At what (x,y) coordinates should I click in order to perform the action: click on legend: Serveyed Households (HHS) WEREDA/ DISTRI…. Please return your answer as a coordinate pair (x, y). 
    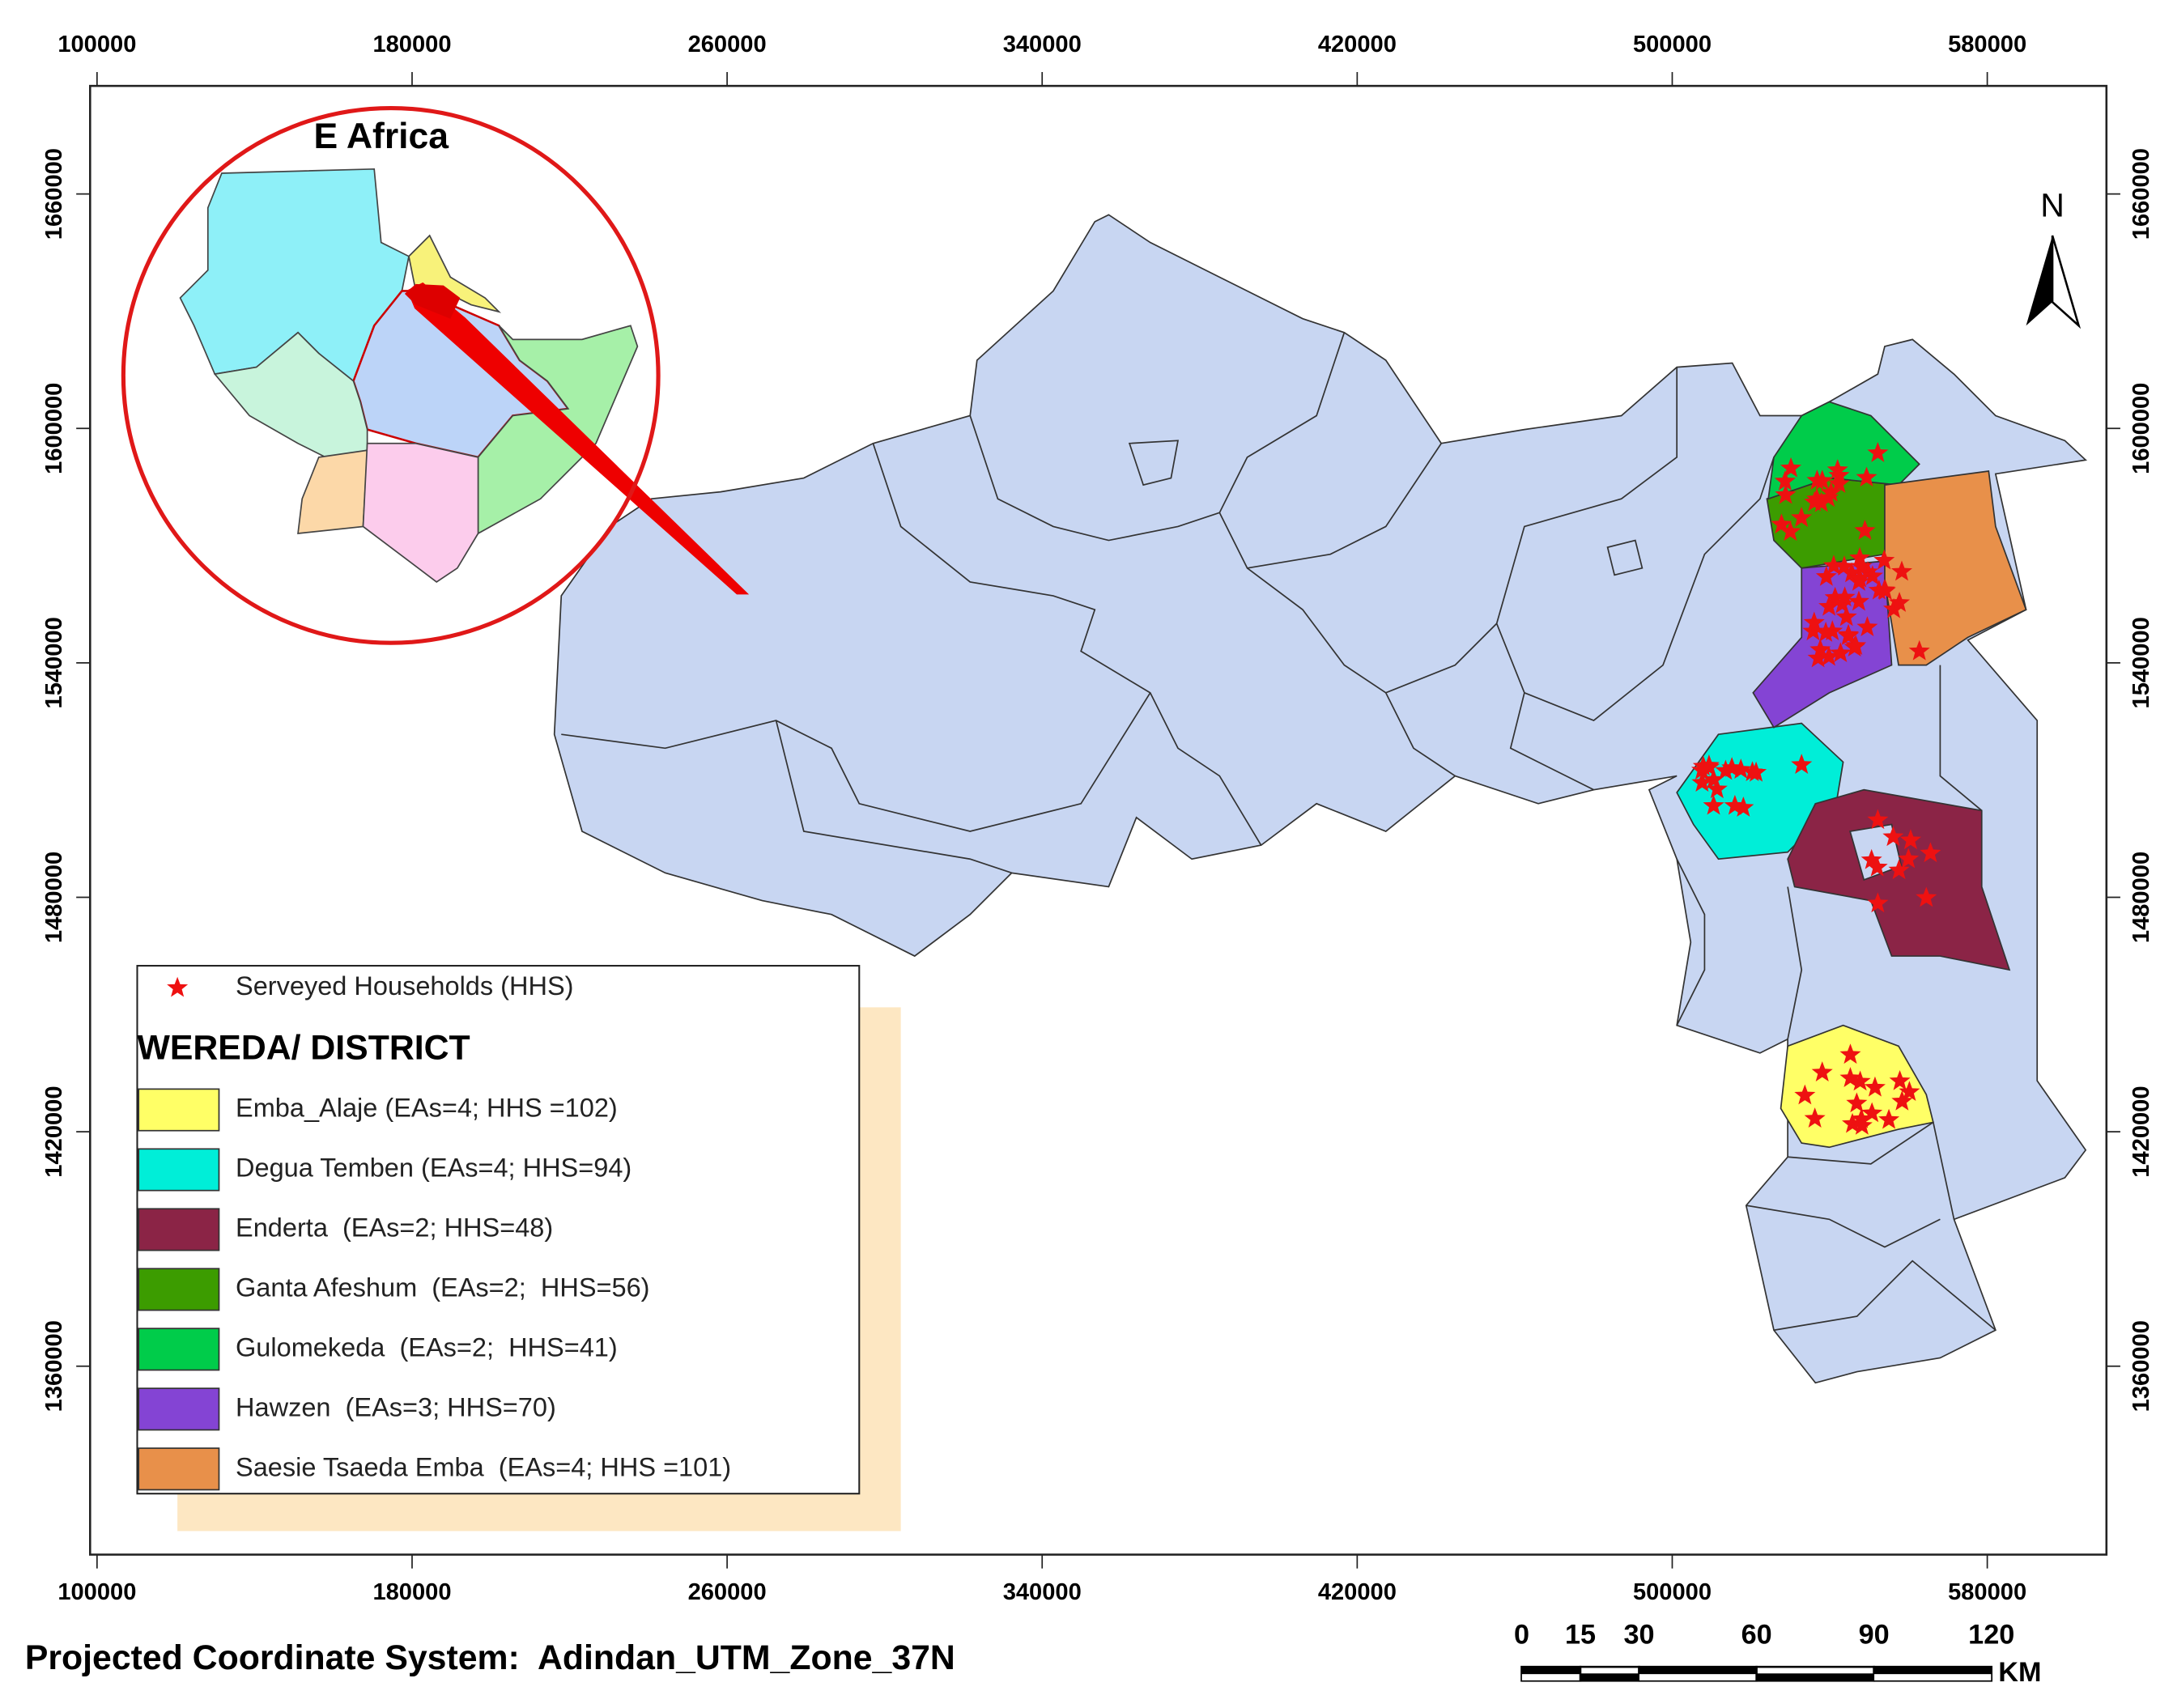
    Looking at the image, I should click on (434, 1231).